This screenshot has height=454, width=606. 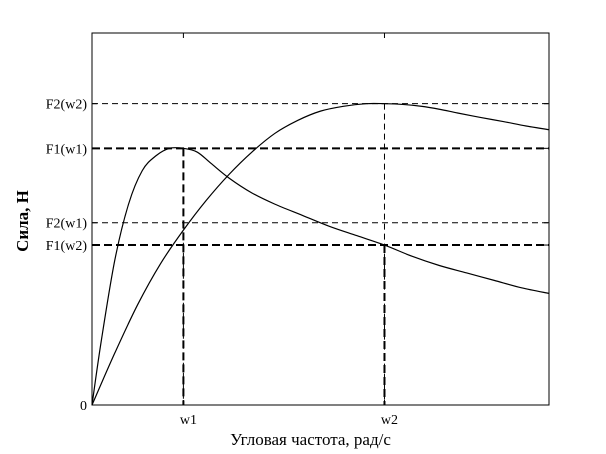 I want to click on y-tick-label-2: F2(w1), so click(x=67, y=224).